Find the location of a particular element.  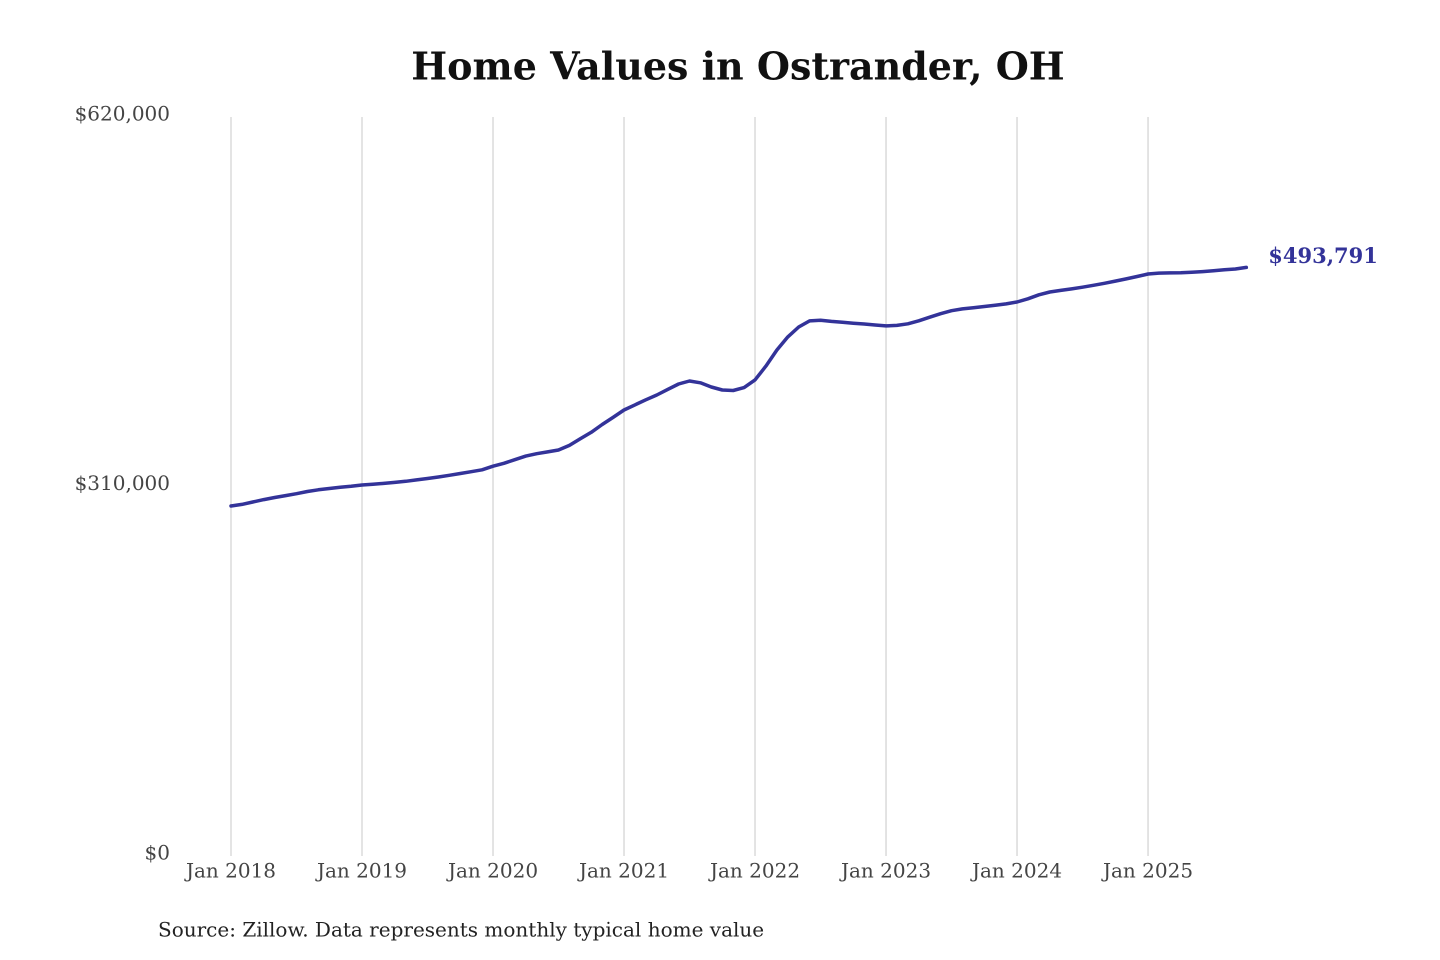

y-tick-label: $0 is located at coordinates (157, 853).